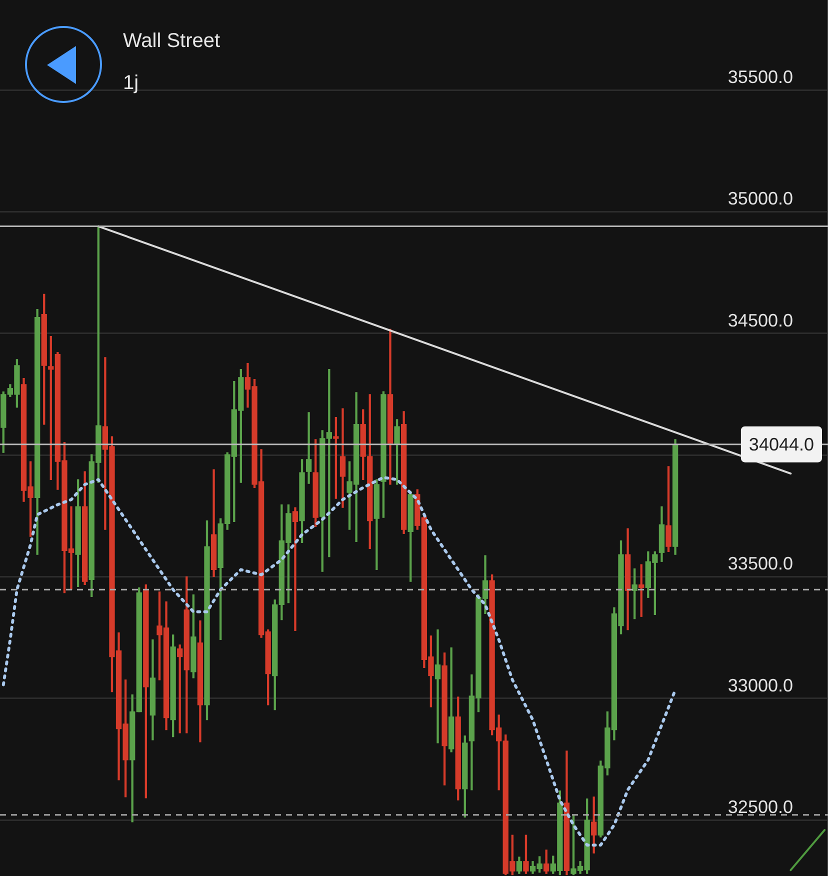  What do you see at coordinates (760, 77) in the screenshot?
I see `y-tick-label: 35500.0` at bounding box center [760, 77].